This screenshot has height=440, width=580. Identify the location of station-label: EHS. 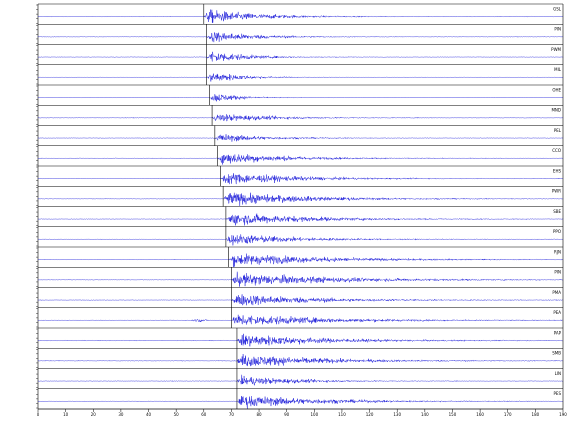
(557, 170).